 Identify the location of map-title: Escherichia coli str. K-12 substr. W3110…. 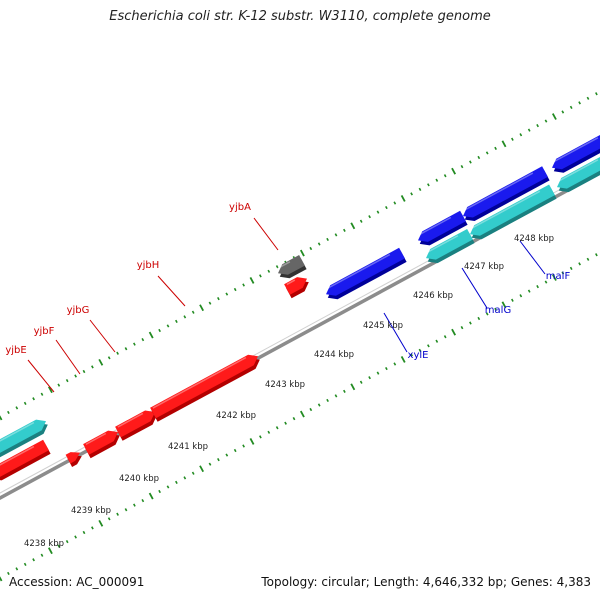
(300, 16).